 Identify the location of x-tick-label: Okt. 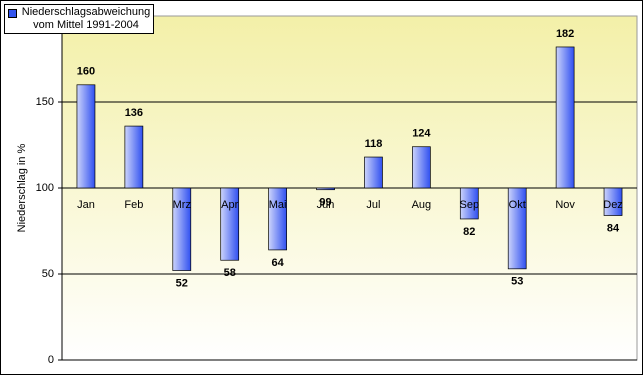
(517, 205).